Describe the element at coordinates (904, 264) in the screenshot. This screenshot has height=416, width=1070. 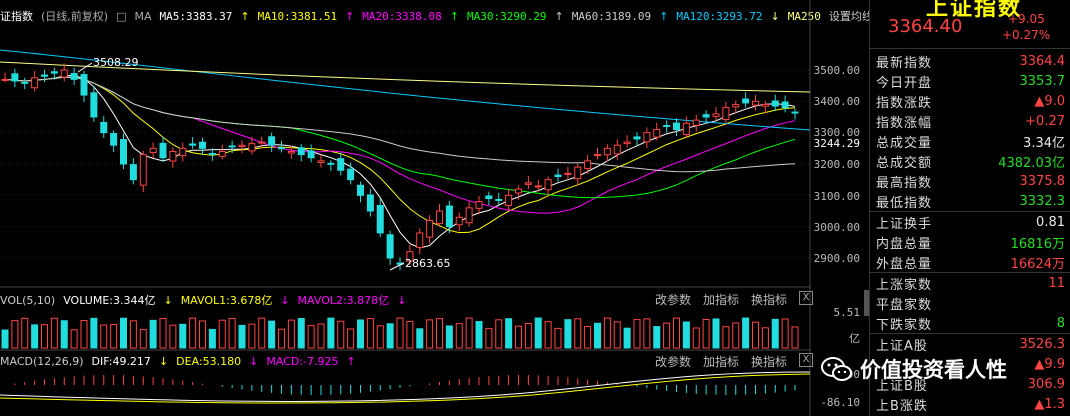
I see `stat-label: 外盘总量` at that location.